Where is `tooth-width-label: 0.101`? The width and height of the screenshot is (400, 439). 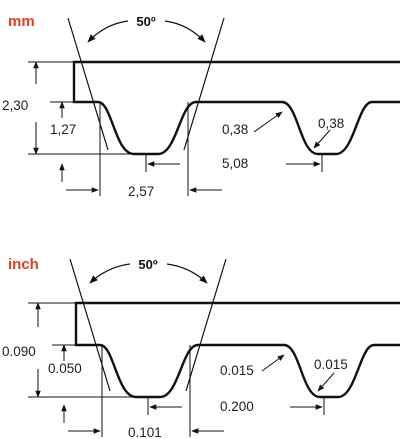 tooth-width-label: 0.101 is located at coordinates (145, 432).